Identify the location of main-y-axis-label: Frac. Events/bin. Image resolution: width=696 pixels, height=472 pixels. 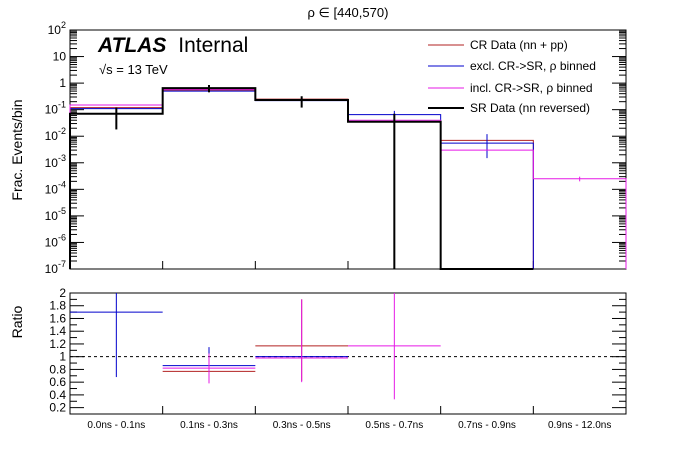
(17, 149).